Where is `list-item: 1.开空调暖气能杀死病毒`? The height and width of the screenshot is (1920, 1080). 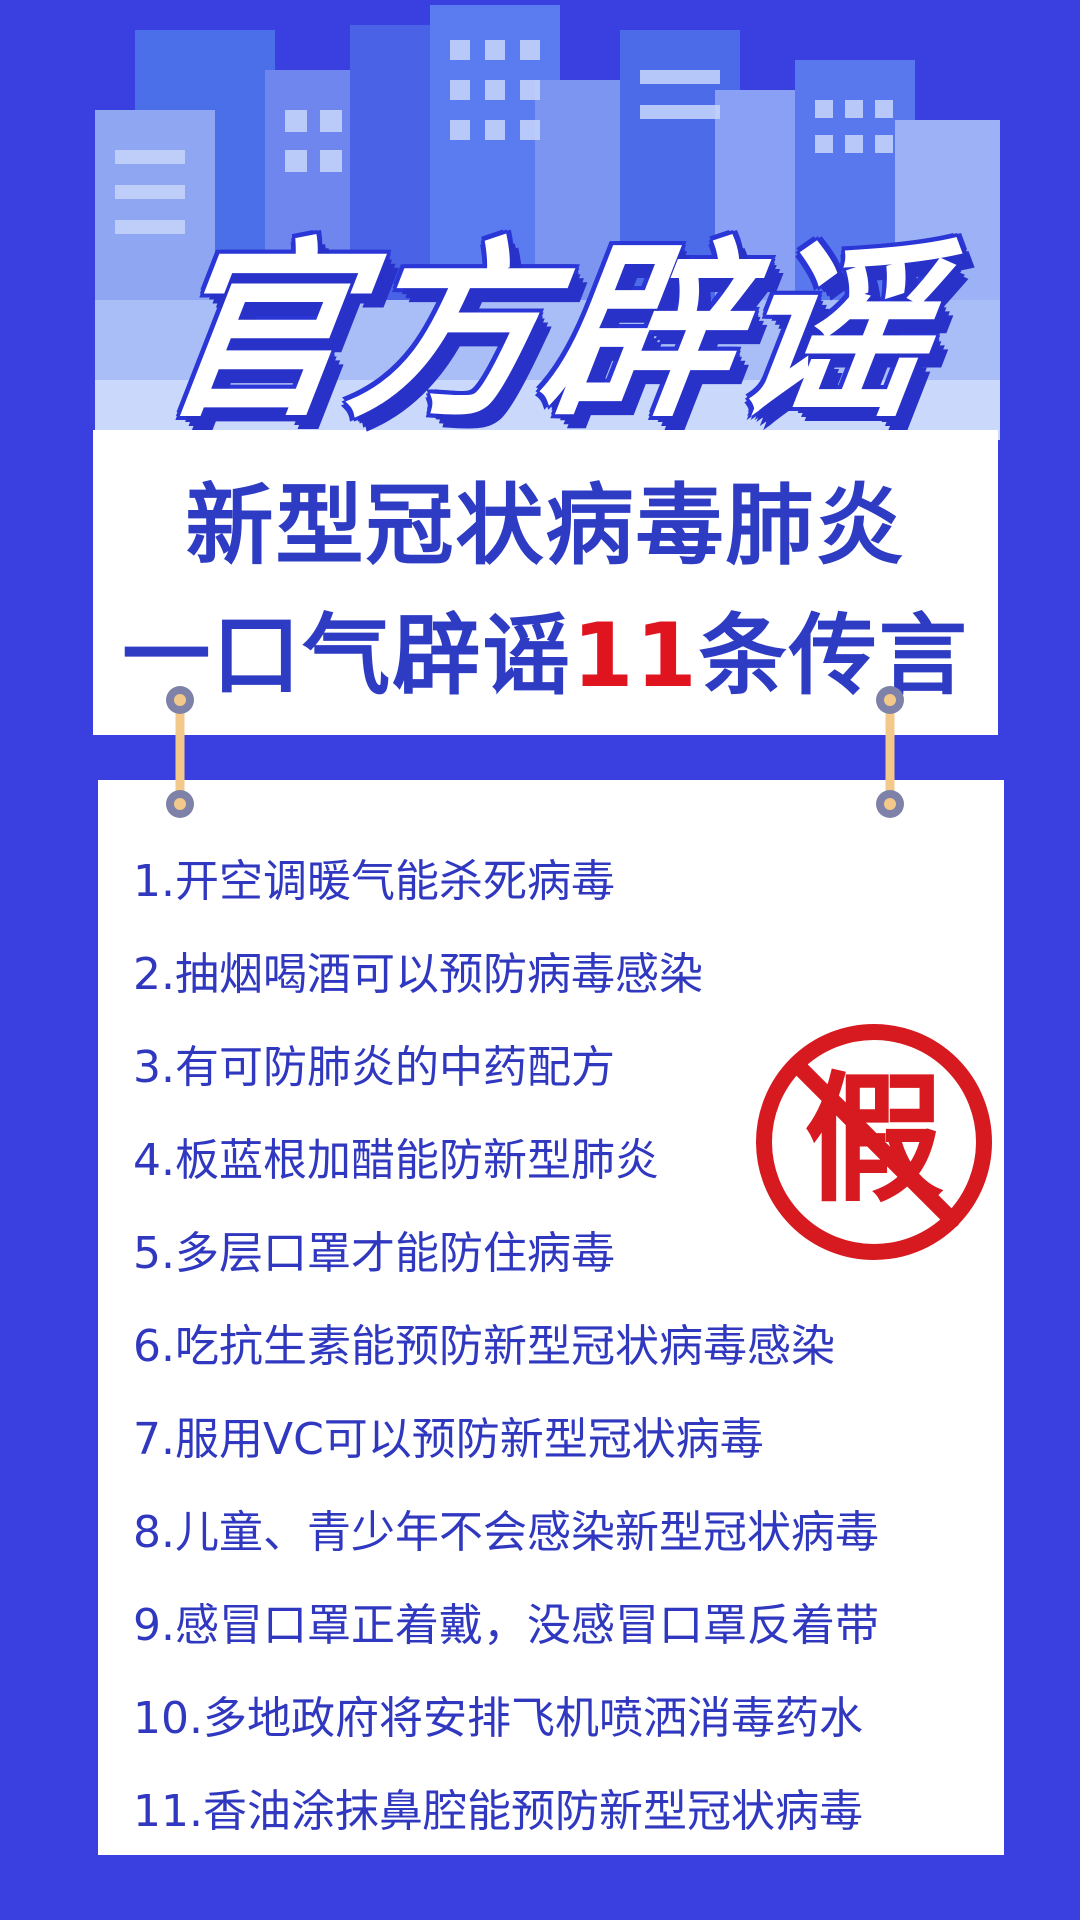 list-item: 1.开空调暖气能杀死病毒 is located at coordinates (374, 881).